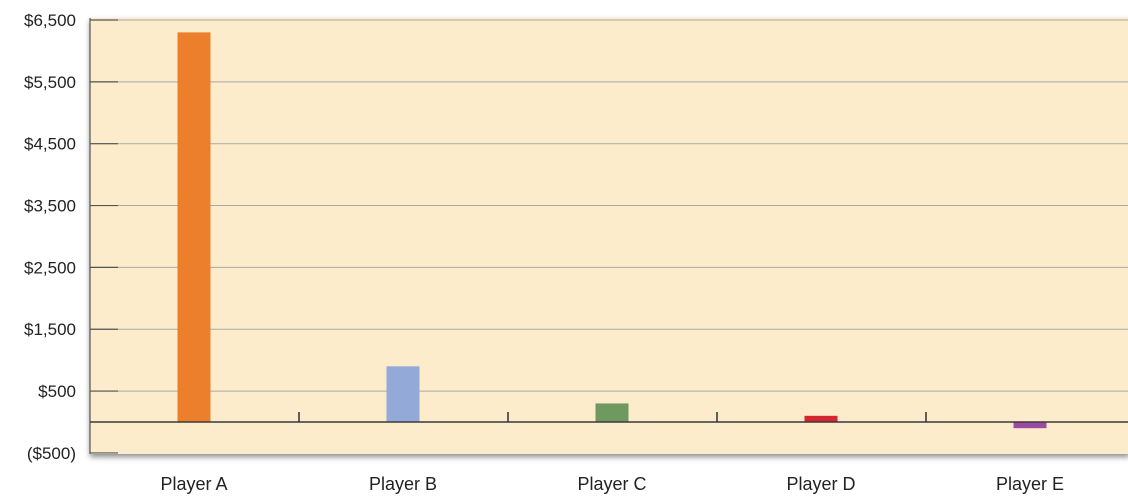 The image size is (1128, 496). Describe the element at coordinates (57, 391) in the screenshot. I see `y-tick-label: $500` at that location.